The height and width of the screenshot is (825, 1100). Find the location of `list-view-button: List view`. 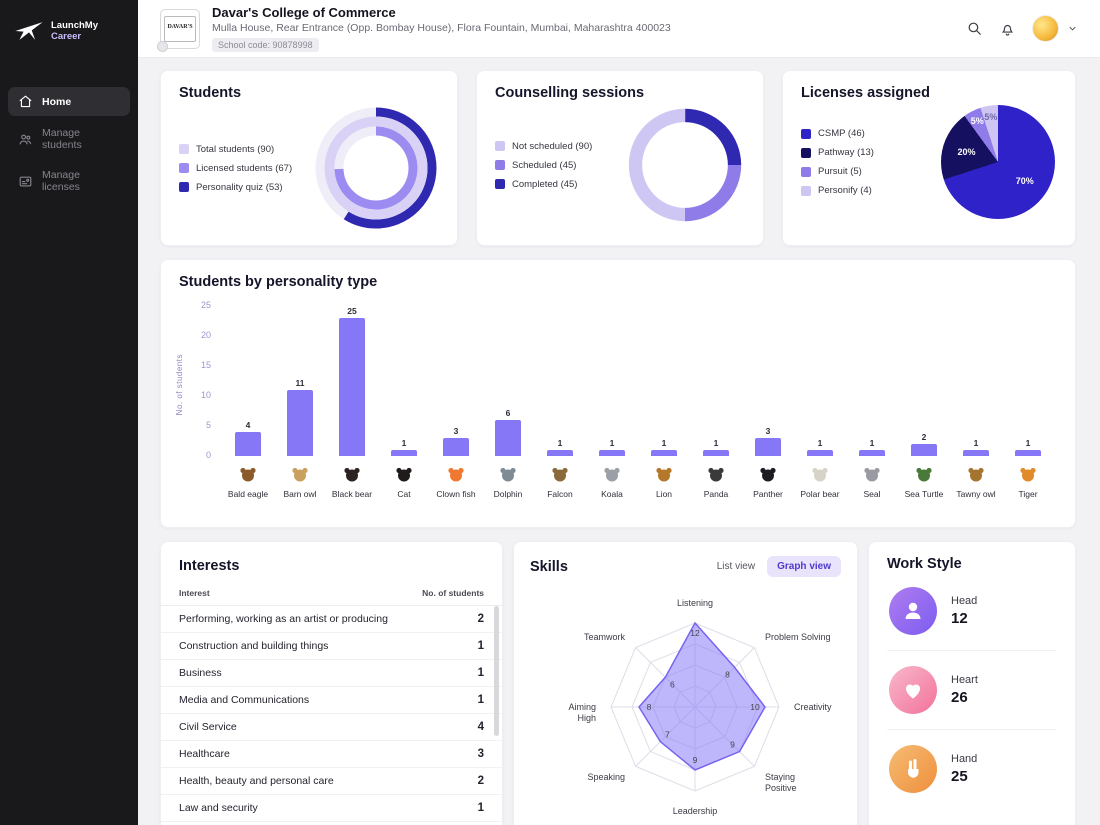

list-view-button: List view is located at coordinates (736, 566).